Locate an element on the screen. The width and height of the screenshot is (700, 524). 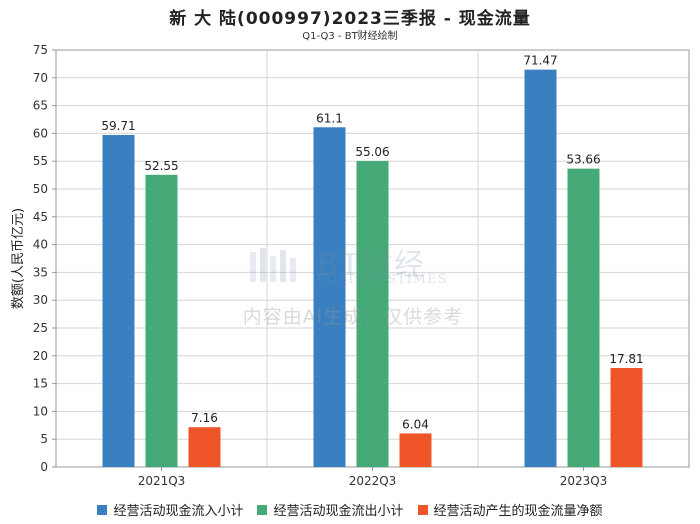
bar-value-label: 59.71 is located at coordinates (118, 126).